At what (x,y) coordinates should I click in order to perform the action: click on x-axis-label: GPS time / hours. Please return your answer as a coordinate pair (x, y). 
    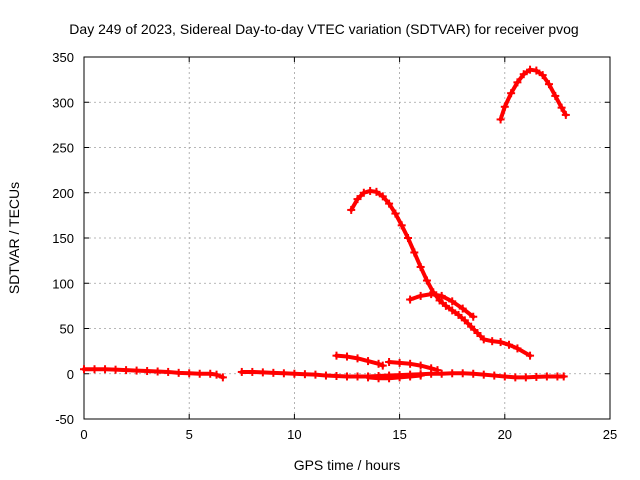
    Looking at the image, I should click on (347, 465).